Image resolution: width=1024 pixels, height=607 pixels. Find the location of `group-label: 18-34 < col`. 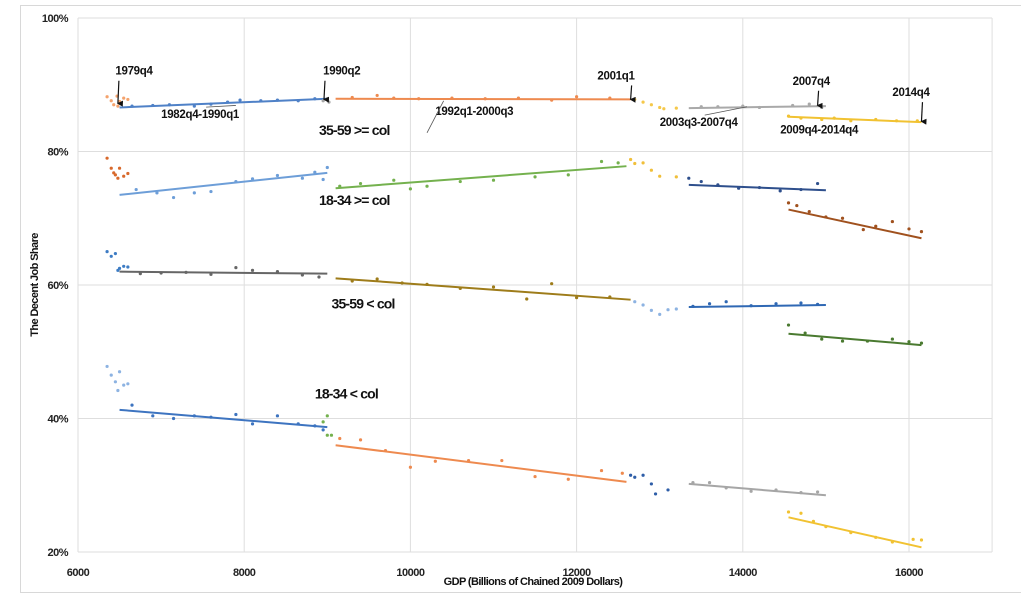

group-label: 18-34 < col is located at coordinates (346, 393).